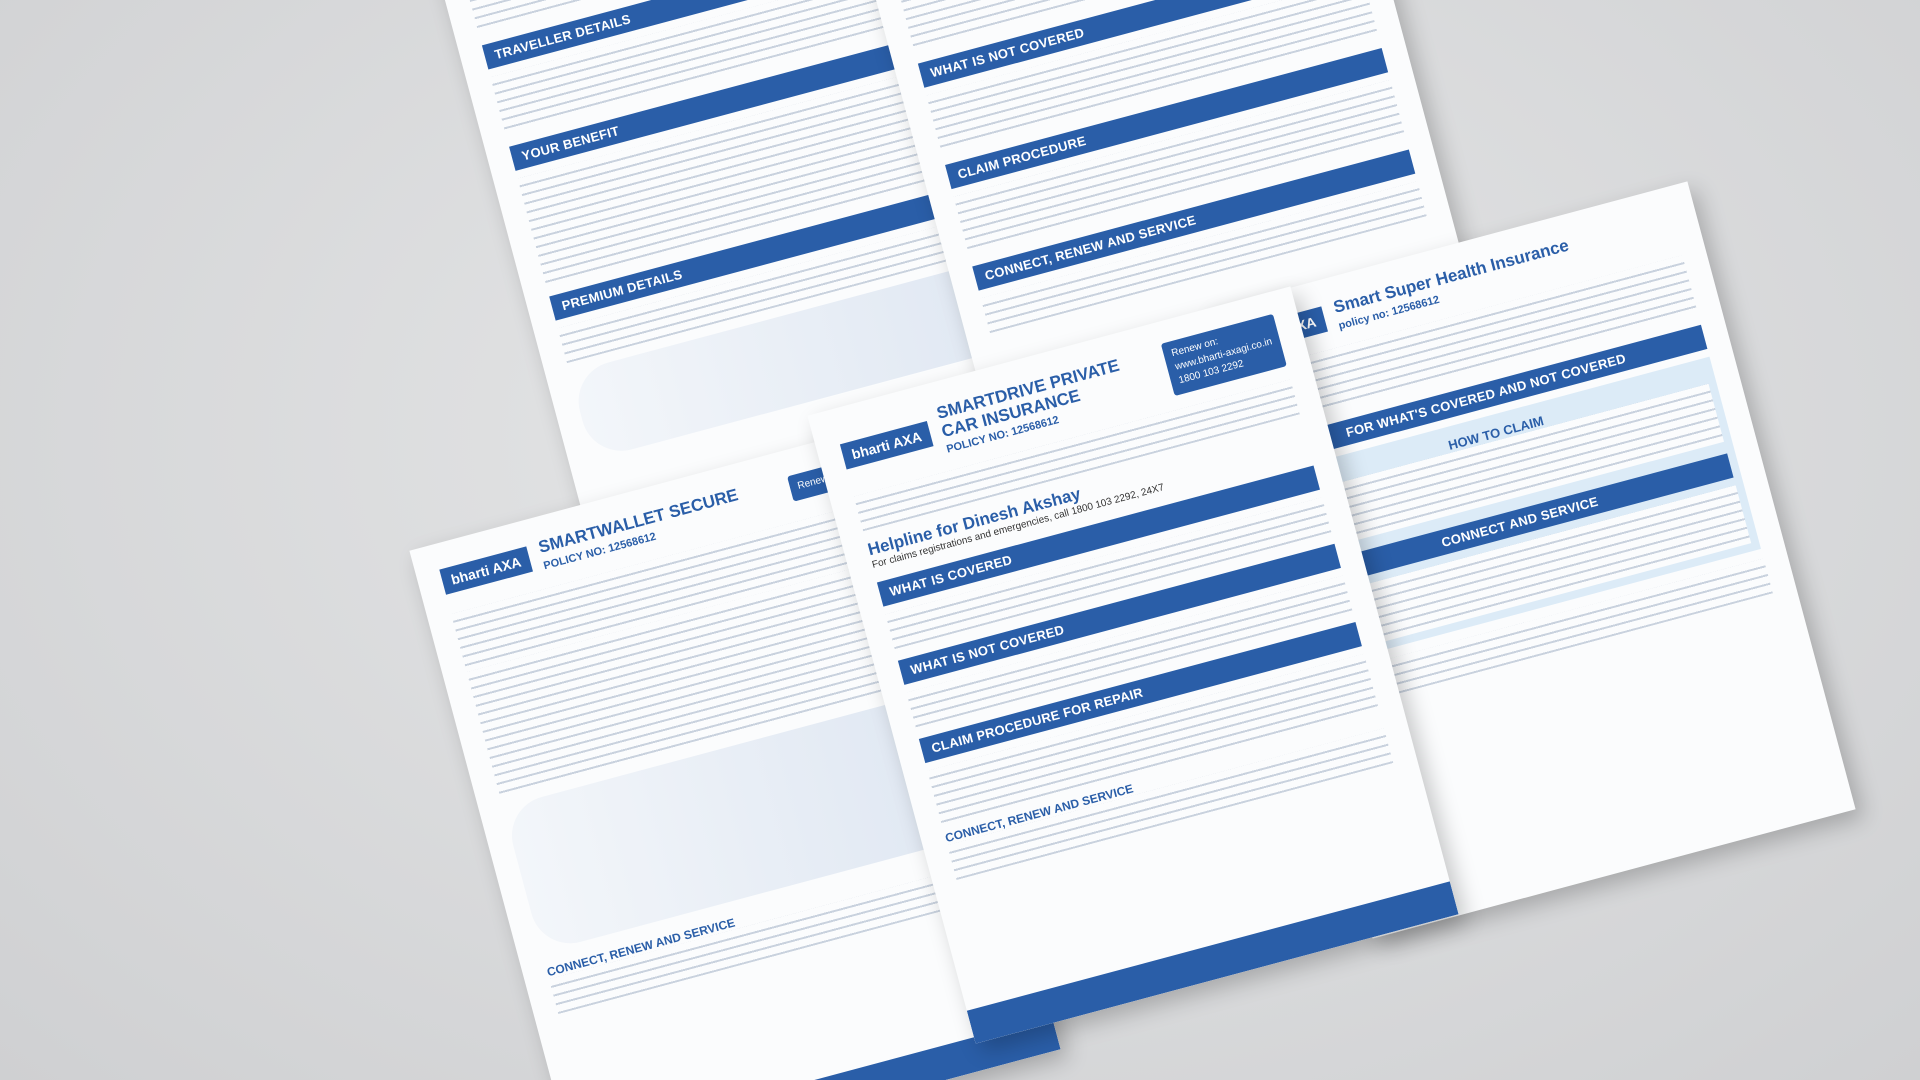  I want to click on footer, so click(1212, 962).